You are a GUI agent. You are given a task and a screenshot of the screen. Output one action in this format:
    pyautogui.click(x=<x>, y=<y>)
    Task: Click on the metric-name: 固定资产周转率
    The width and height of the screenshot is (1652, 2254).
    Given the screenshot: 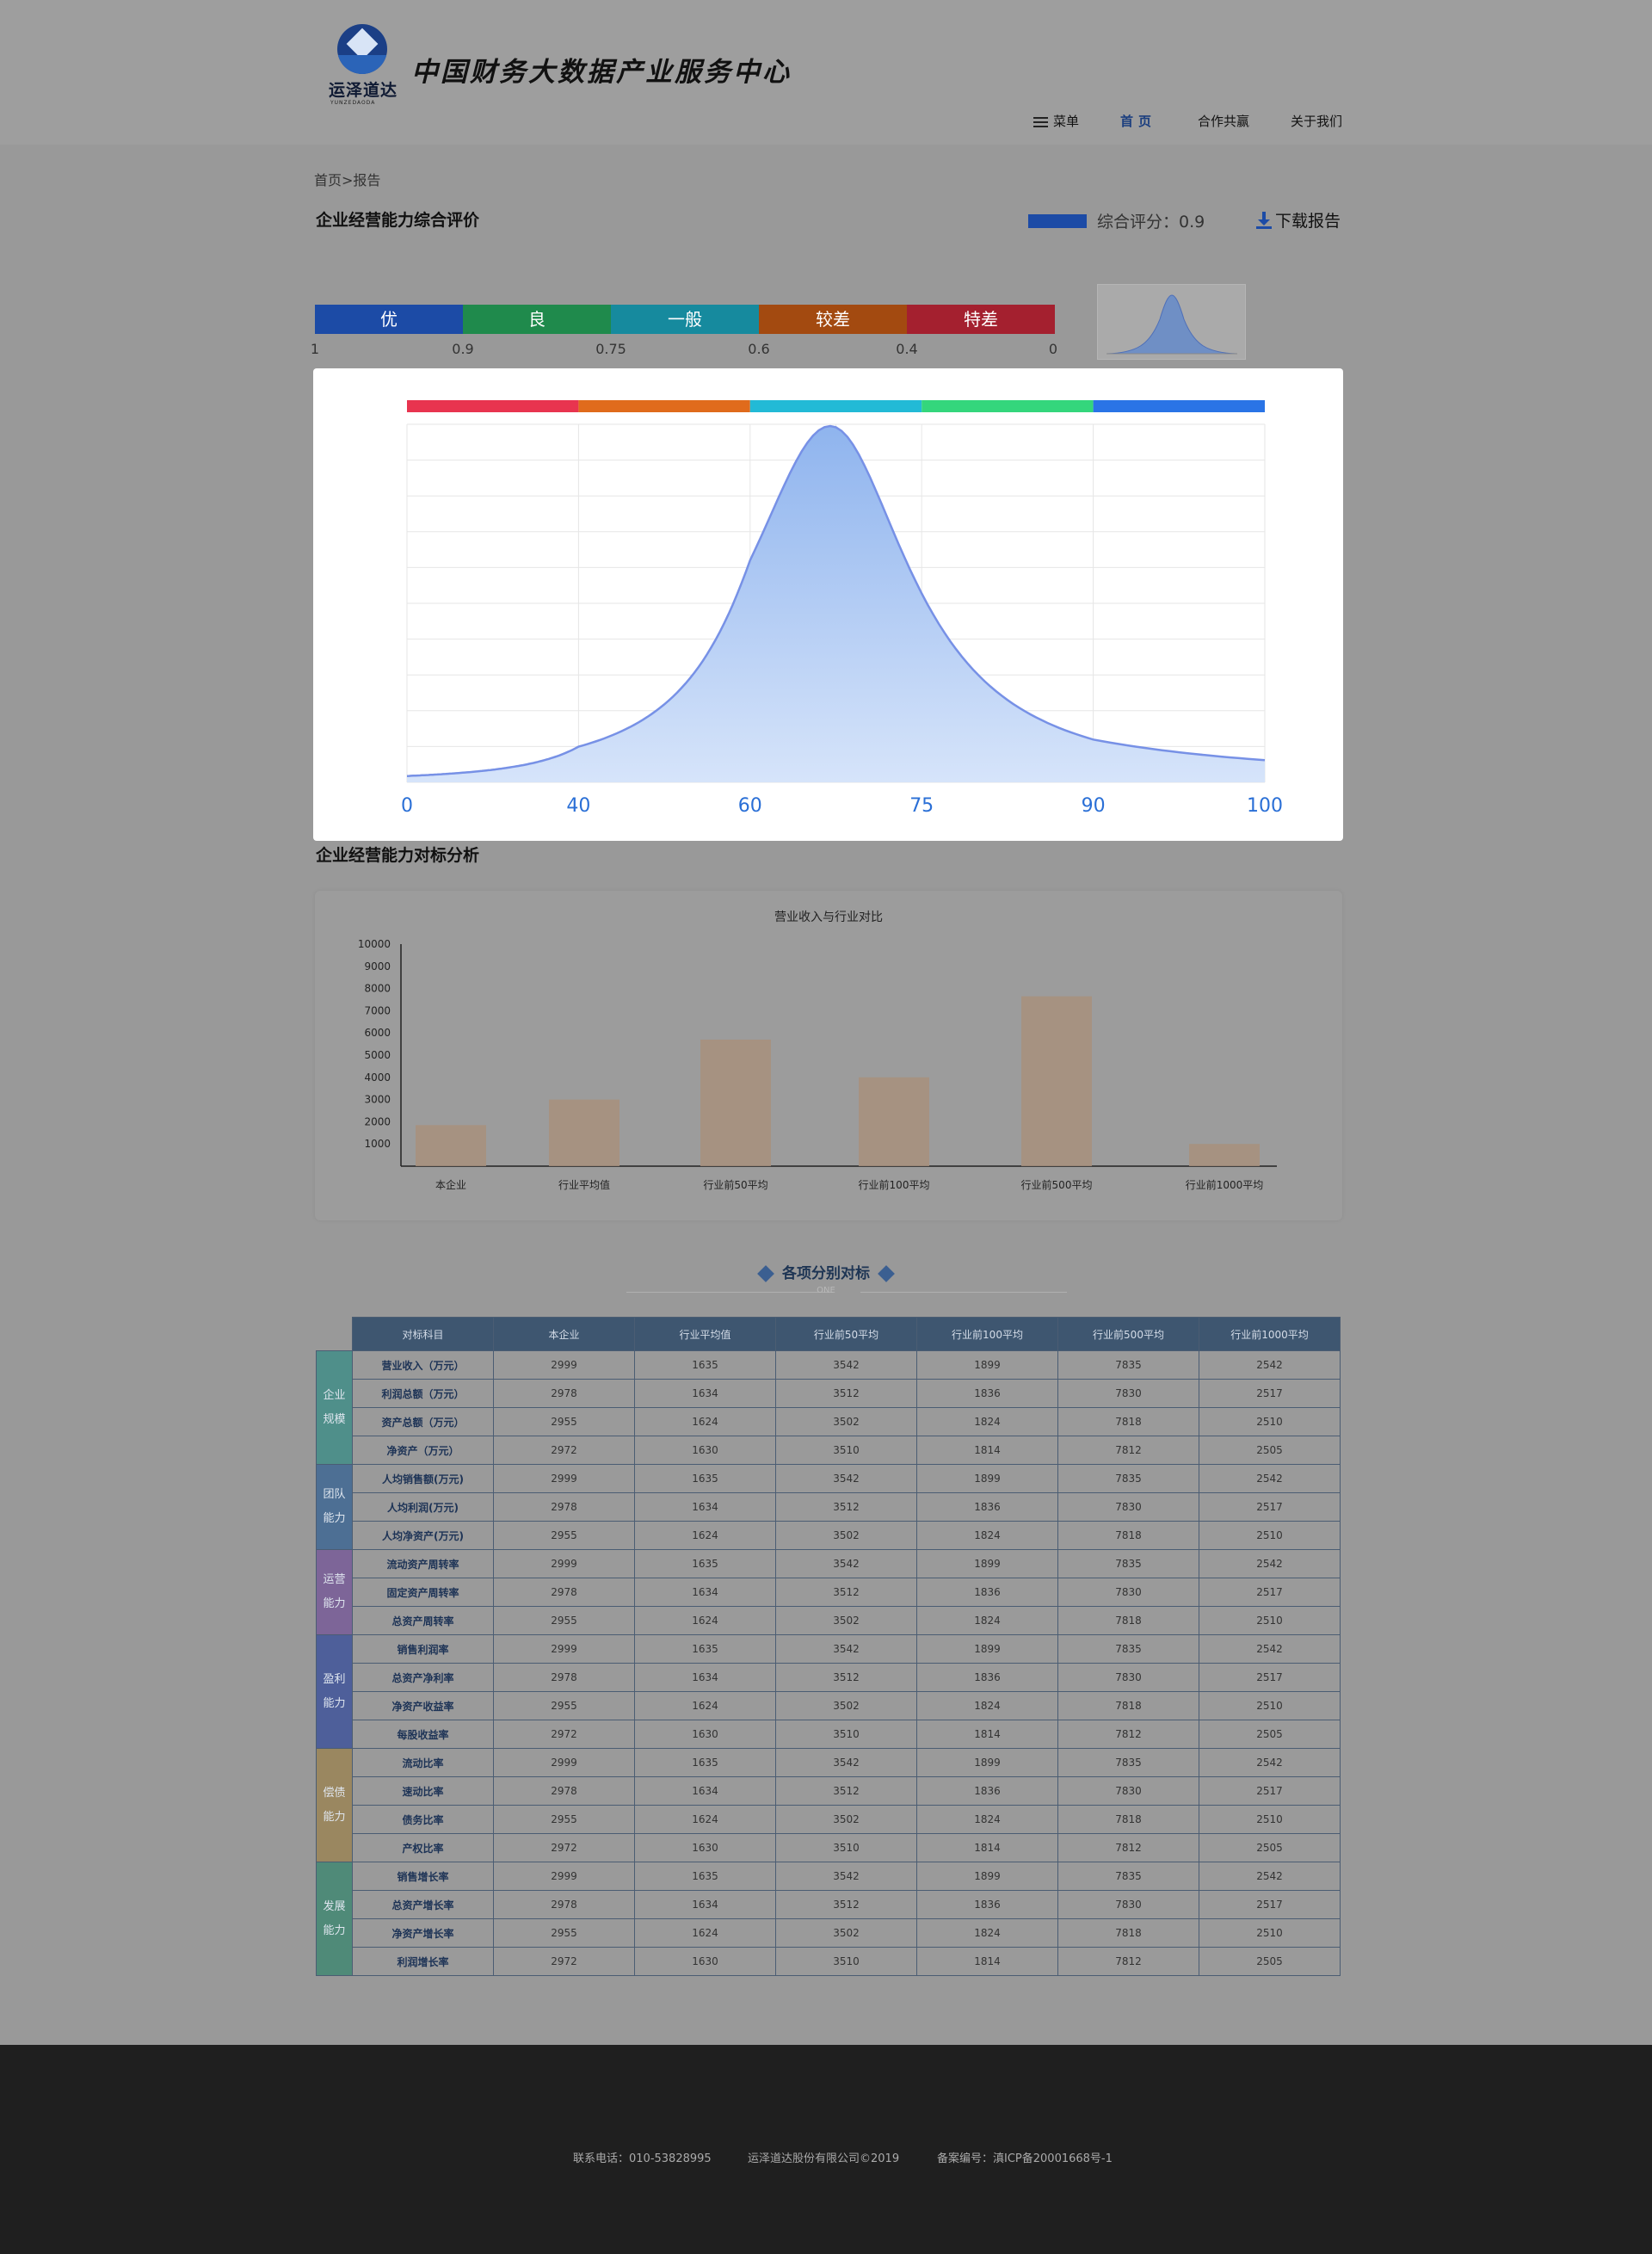 What is the action you would take?
    pyautogui.click(x=423, y=1593)
    